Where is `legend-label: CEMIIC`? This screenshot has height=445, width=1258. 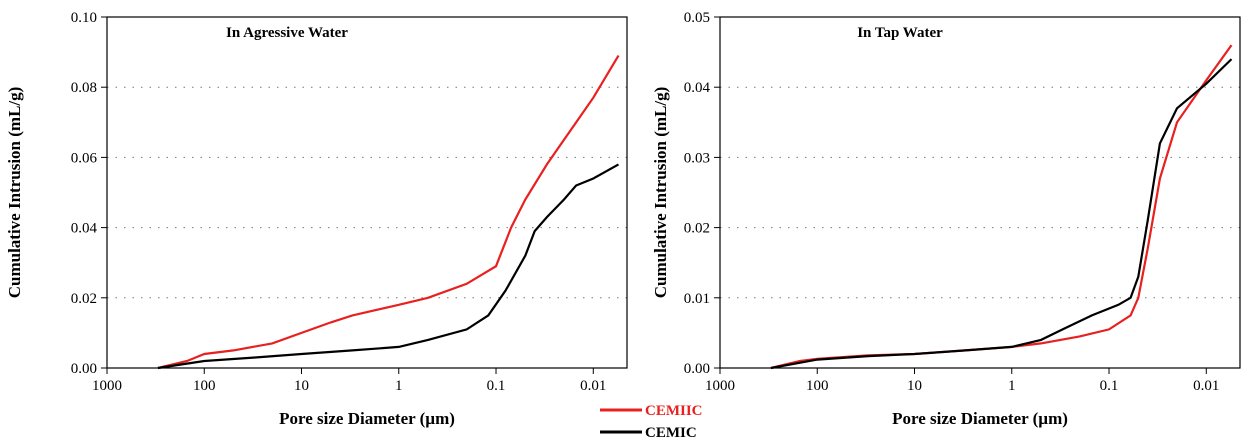 legend-label: CEMIIC is located at coordinates (674, 411).